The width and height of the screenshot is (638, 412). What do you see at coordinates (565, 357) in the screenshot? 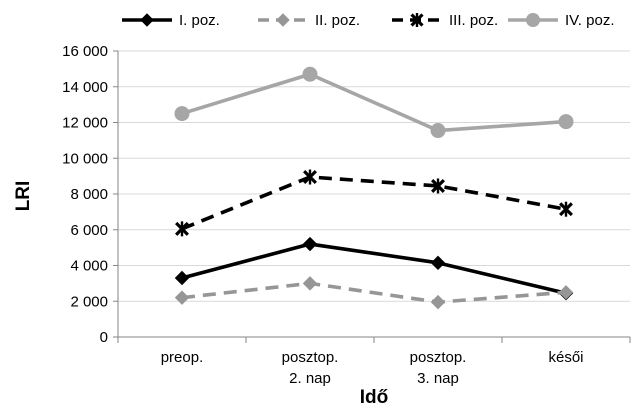
I see `x-tick-label: késői` at bounding box center [565, 357].